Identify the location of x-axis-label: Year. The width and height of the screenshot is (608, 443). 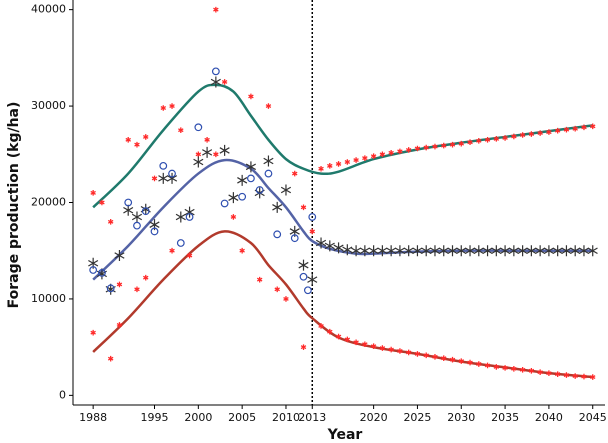
(345, 435).